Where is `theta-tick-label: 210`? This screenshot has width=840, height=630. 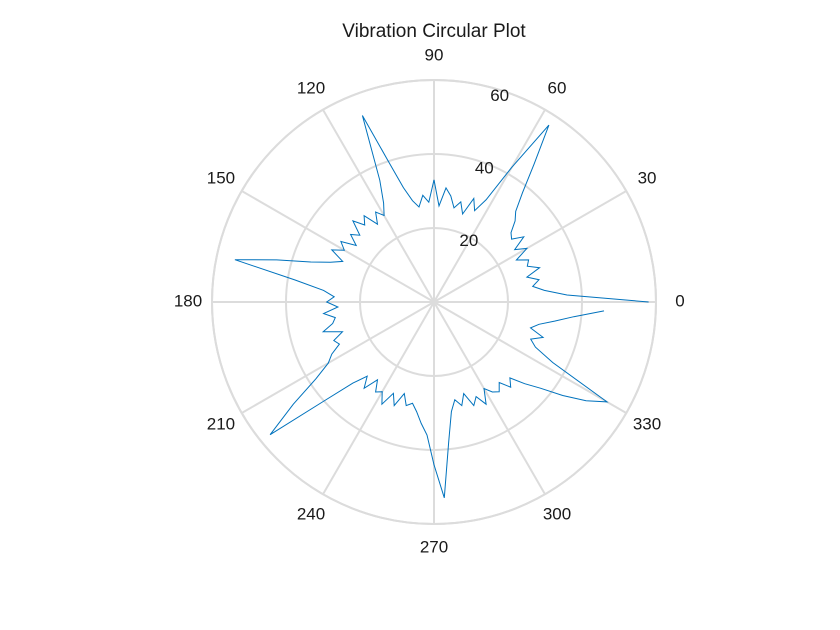 theta-tick-label: 210 is located at coordinates (221, 423).